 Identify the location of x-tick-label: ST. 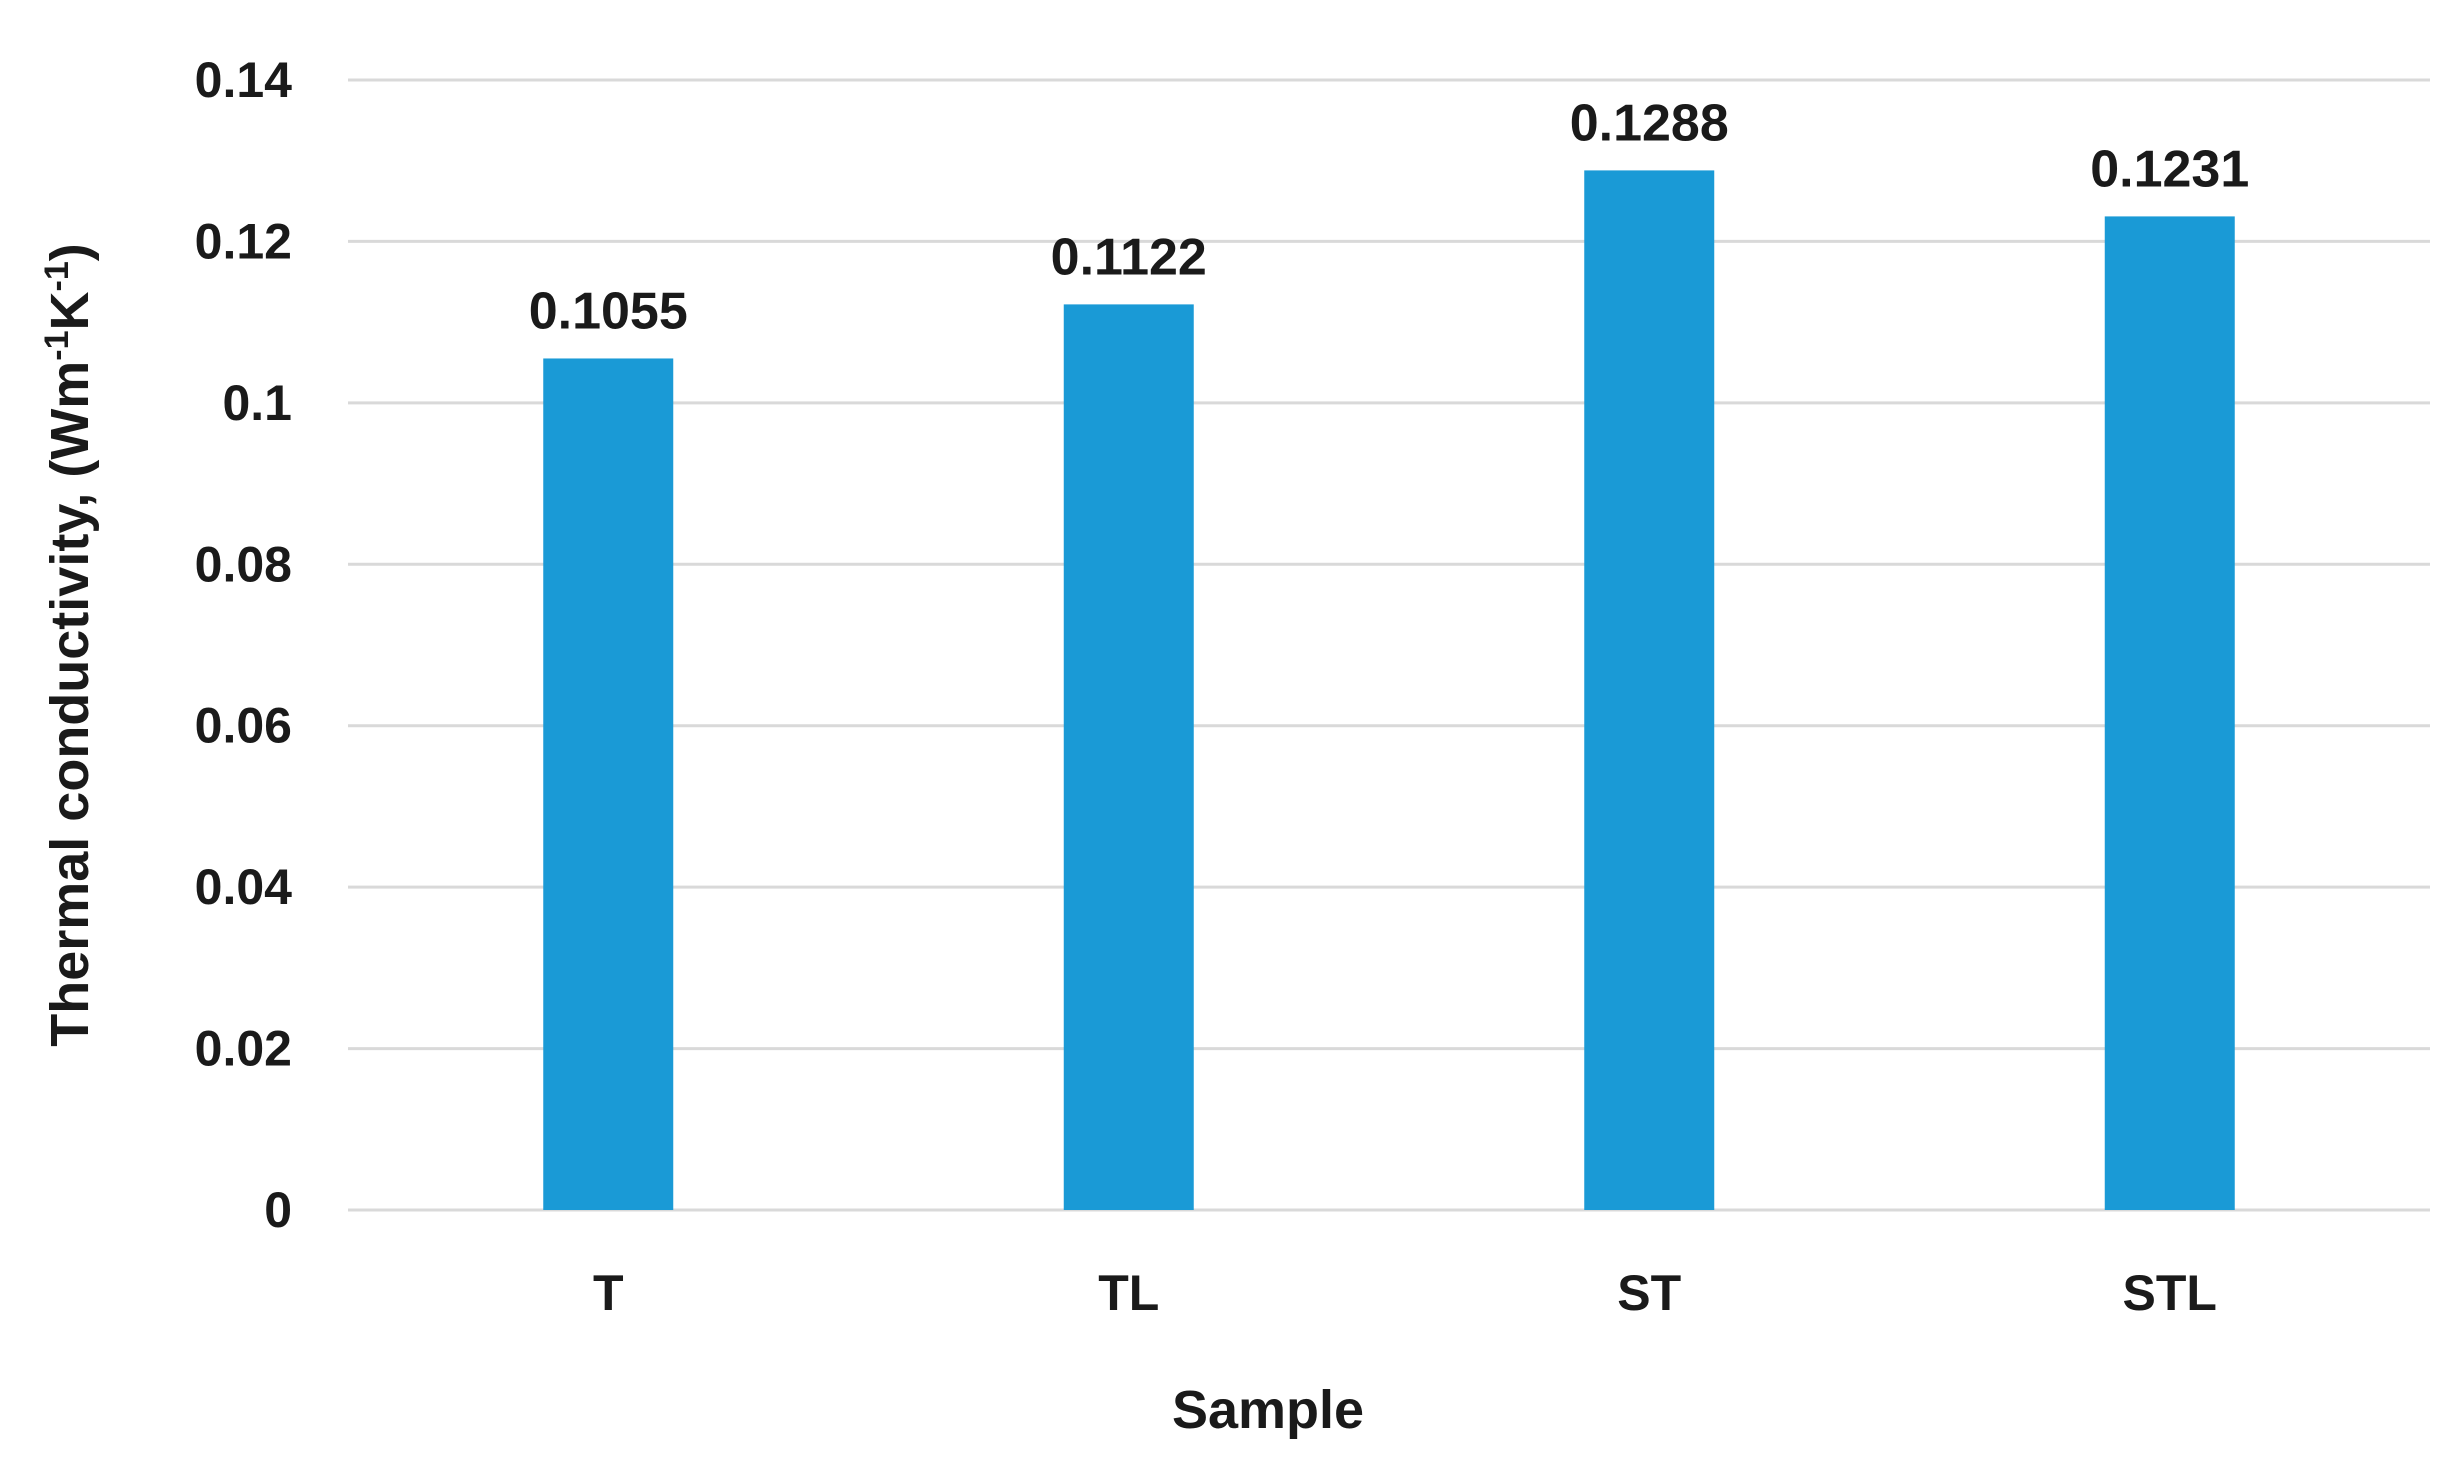
(1649, 1293).